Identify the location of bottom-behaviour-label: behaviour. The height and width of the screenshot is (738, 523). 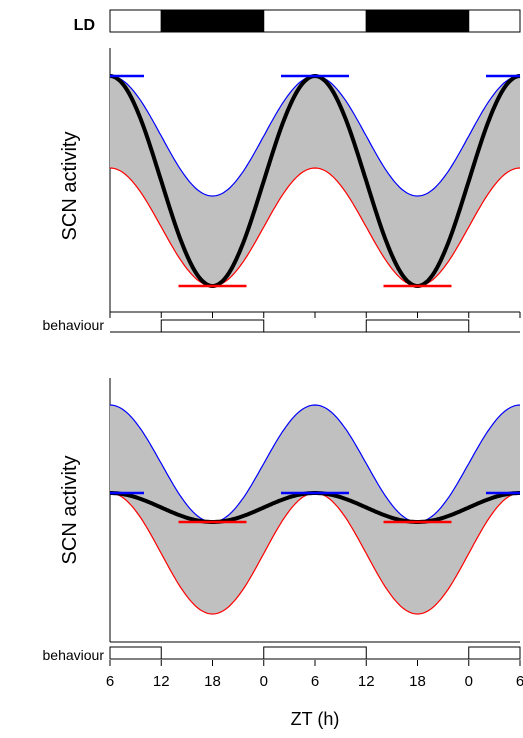
(74, 655).